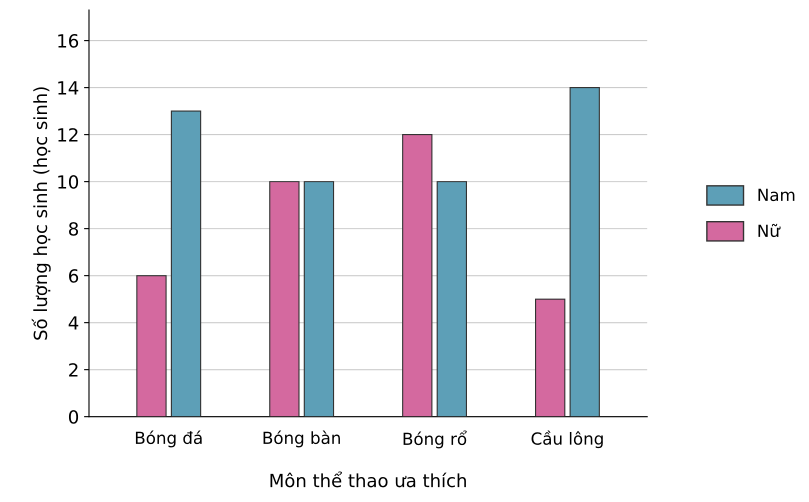 The width and height of the screenshot is (809, 502). What do you see at coordinates (435, 439) in the screenshot?
I see `x-tick-label: Bóng rổ` at bounding box center [435, 439].